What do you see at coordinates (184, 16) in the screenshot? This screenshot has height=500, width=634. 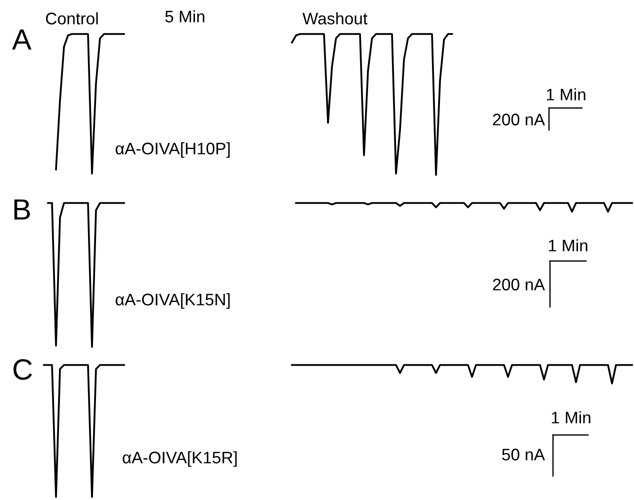 I see `text: 5 Min` at bounding box center [184, 16].